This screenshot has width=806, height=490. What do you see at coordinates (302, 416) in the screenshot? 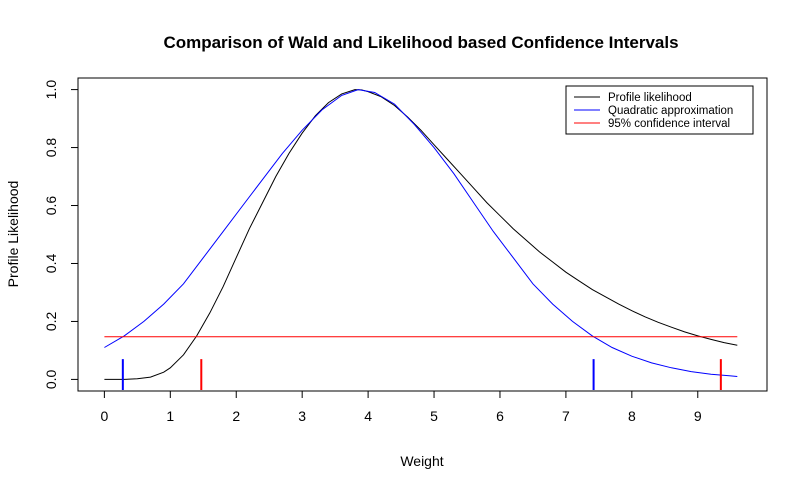
I see `x-tick-label: 3` at bounding box center [302, 416].